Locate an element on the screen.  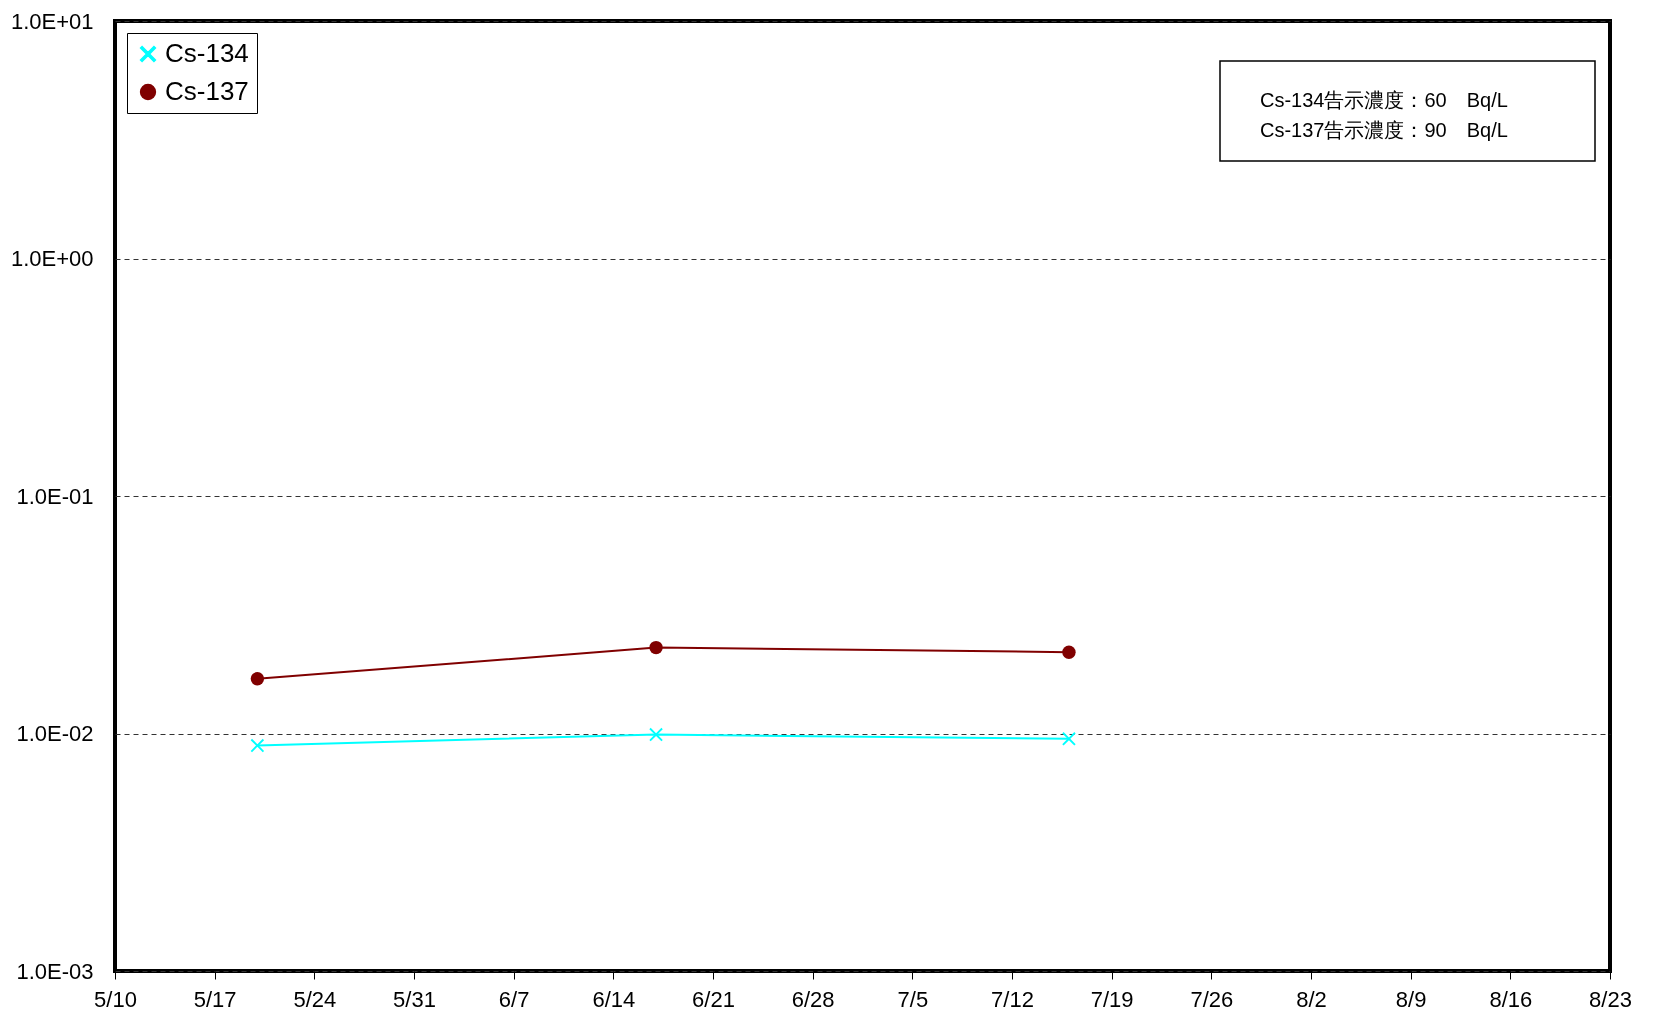
y-tick-label: 1.0E-02 is located at coordinates (55, 733).